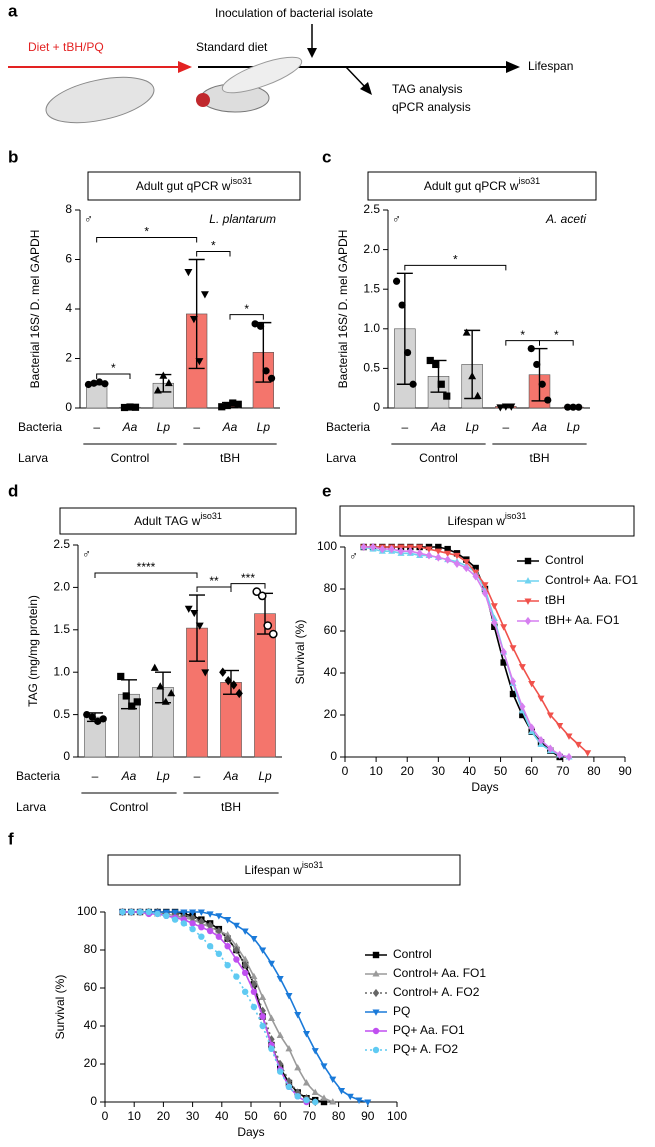 Image resolution: width=655 pixels, height=1147 pixels. What do you see at coordinates (412, 954) in the screenshot?
I see `legend-label: Control` at bounding box center [412, 954].